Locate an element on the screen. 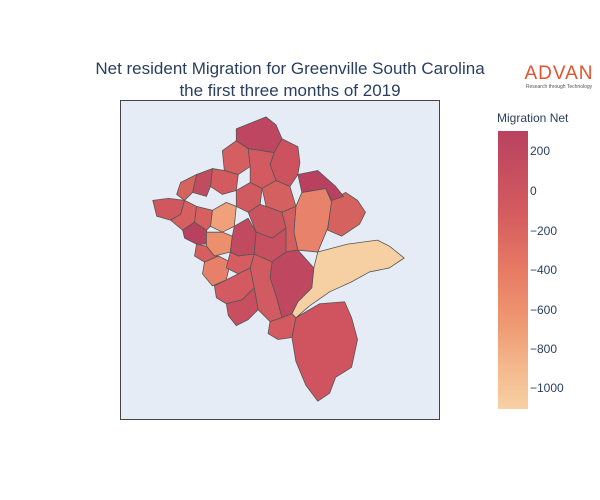 This screenshot has height=500, width=600. region-northeast-dark is located at coordinates (320, 185).